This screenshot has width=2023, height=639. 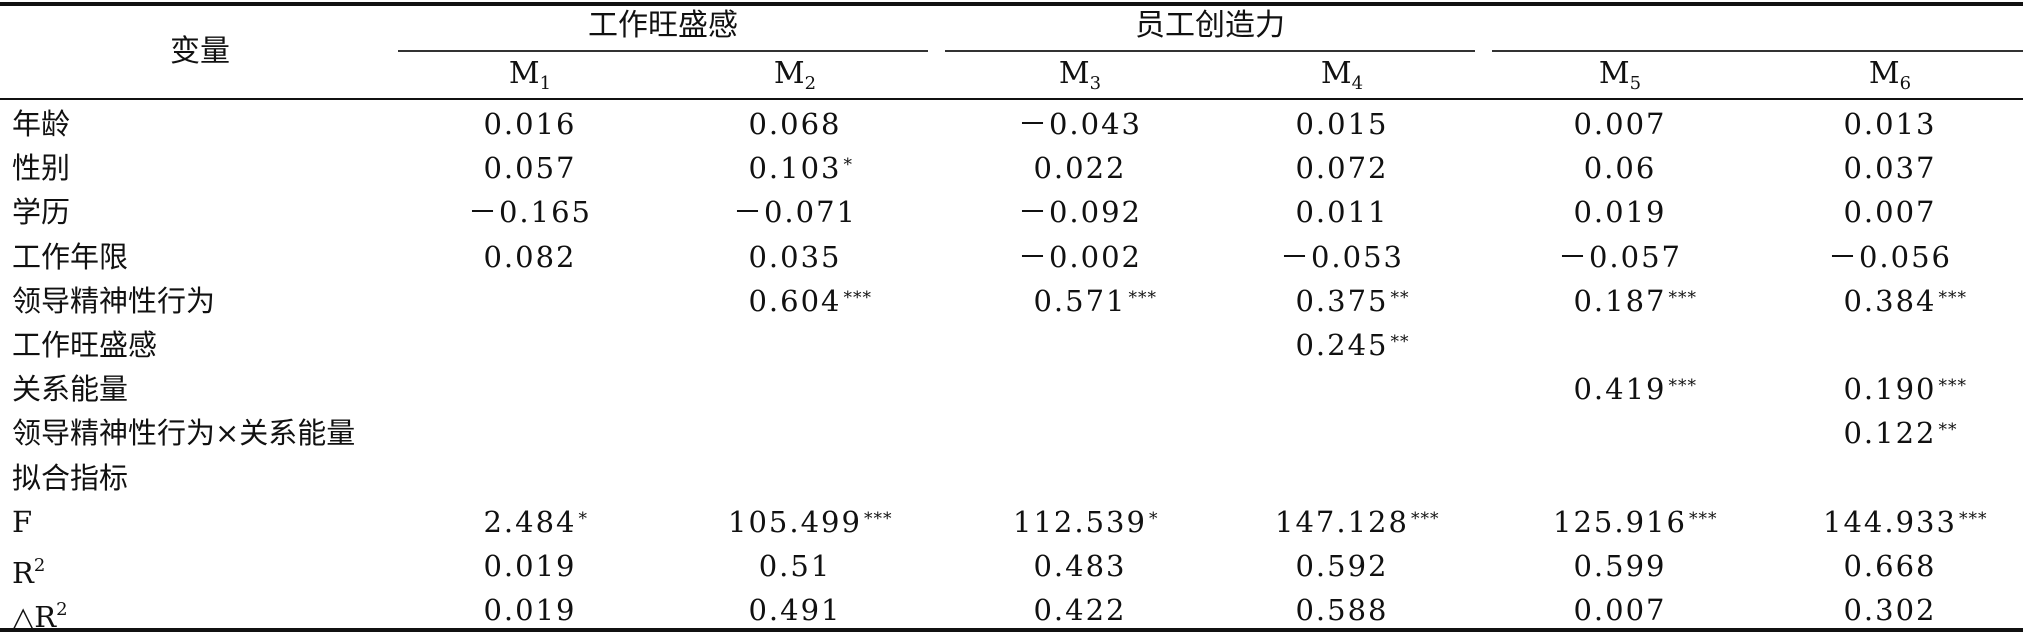 What do you see at coordinates (663, 25) in the screenshot?
I see `group-header: 工作旺盛感` at bounding box center [663, 25].